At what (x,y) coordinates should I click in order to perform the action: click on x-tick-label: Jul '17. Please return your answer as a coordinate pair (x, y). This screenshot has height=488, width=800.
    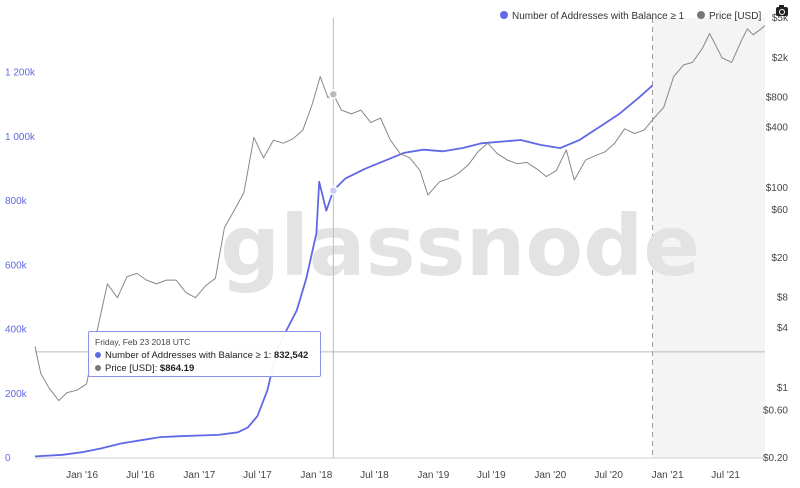
    Looking at the image, I should click on (257, 475).